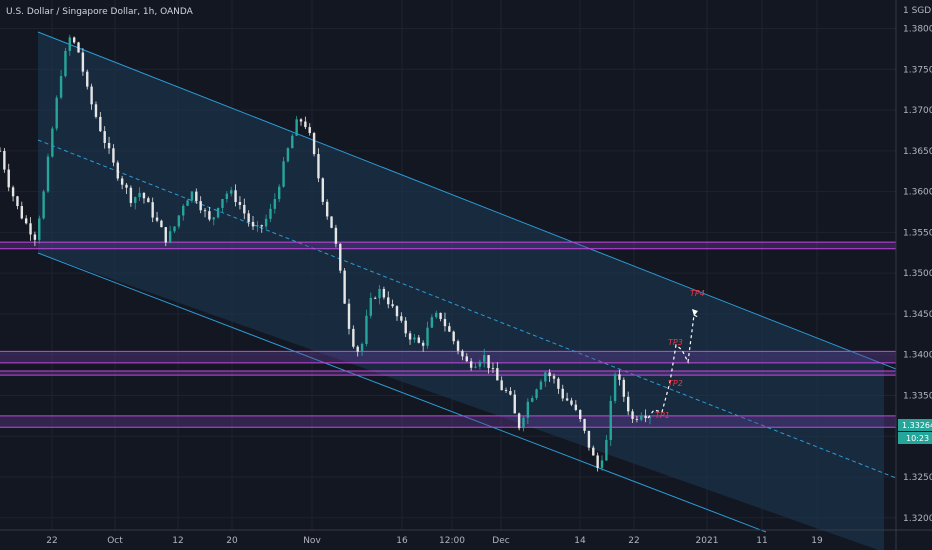 This screenshot has width=932, height=550. I want to click on y-tick-label: 1.34000, so click(917, 356).